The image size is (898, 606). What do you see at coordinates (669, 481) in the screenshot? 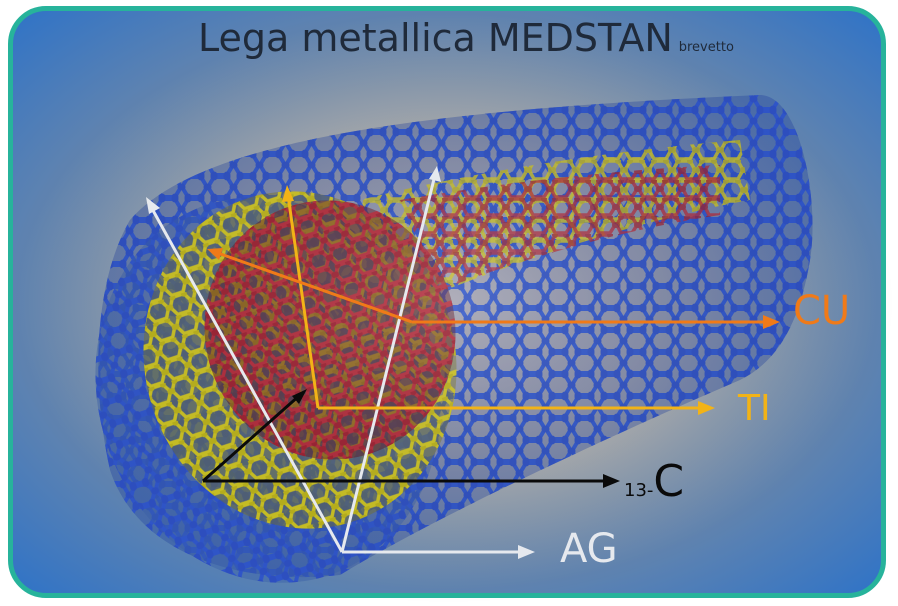
I see `c13-main: C` at bounding box center [669, 481].